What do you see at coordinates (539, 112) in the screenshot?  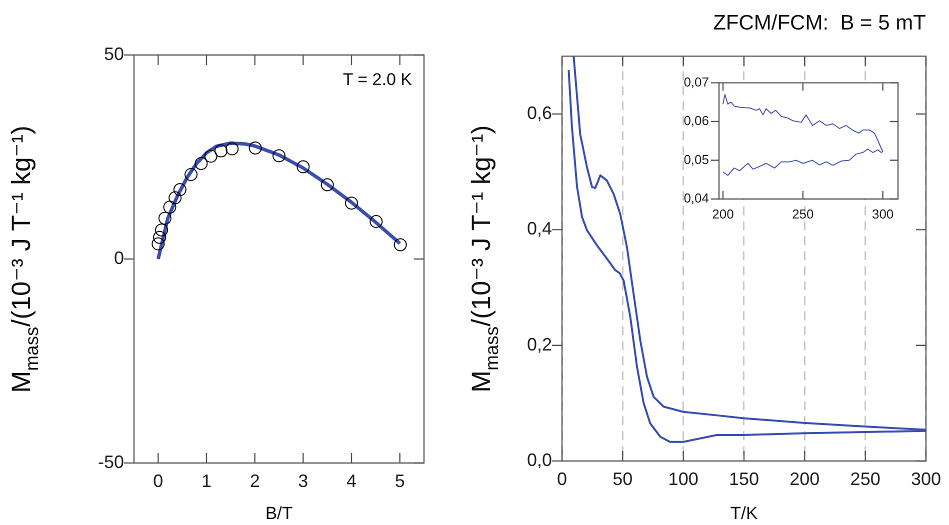 I see `y-tick-label: 0,6` at bounding box center [539, 112].